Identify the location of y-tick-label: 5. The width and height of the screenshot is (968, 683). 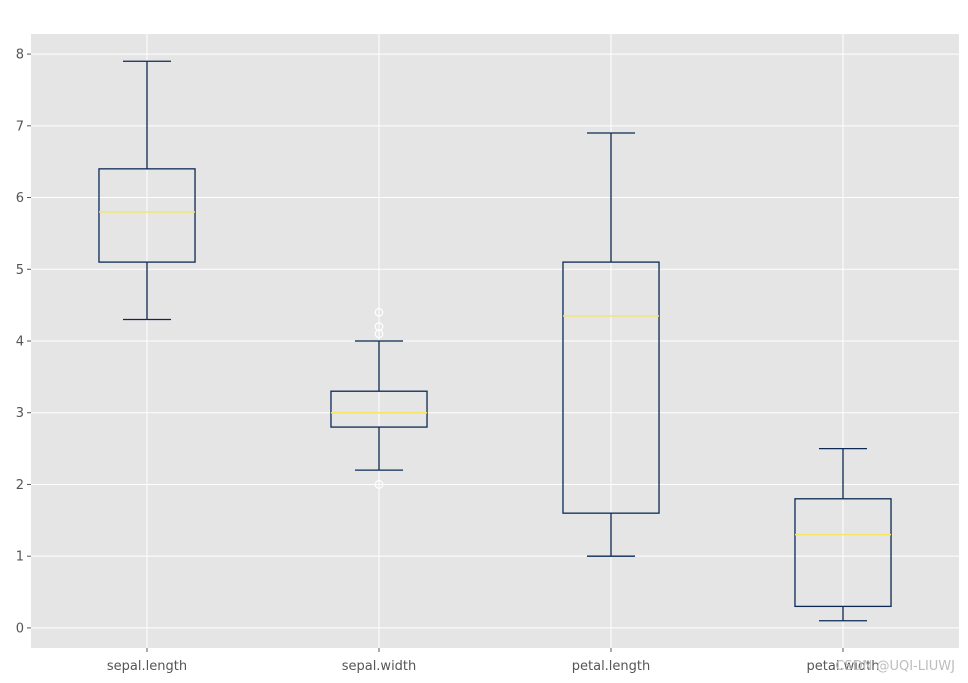
(20, 270).